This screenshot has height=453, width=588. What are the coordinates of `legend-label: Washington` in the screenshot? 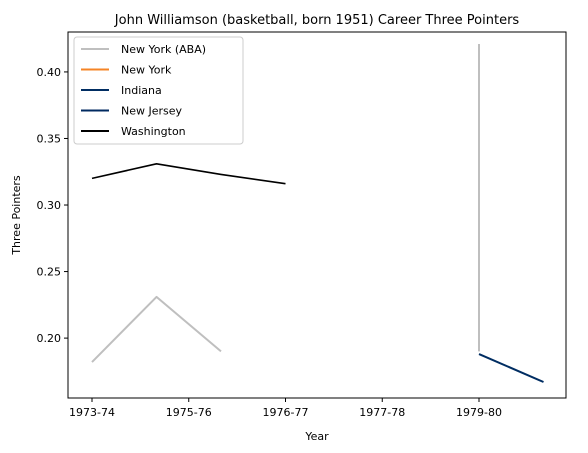 It's located at (153, 131).